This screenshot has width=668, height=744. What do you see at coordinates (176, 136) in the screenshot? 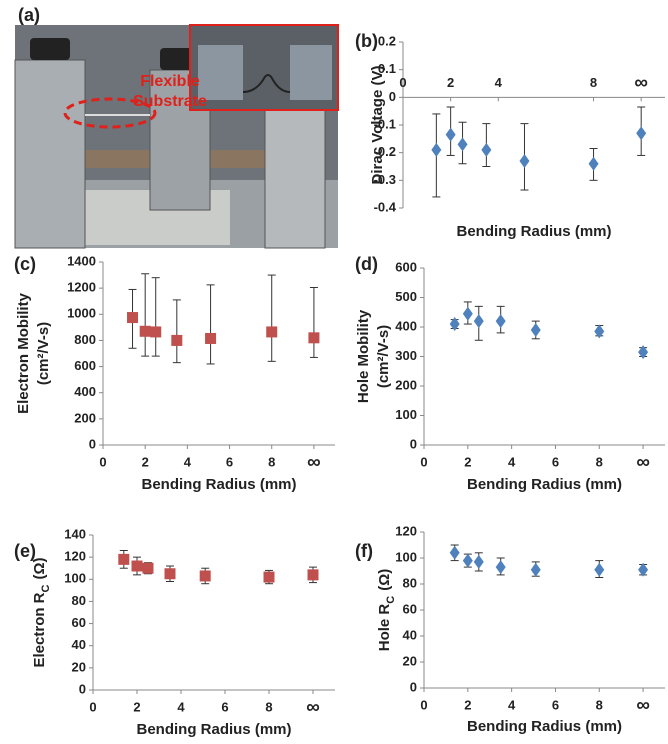
I see `photo` at bounding box center [176, 136].